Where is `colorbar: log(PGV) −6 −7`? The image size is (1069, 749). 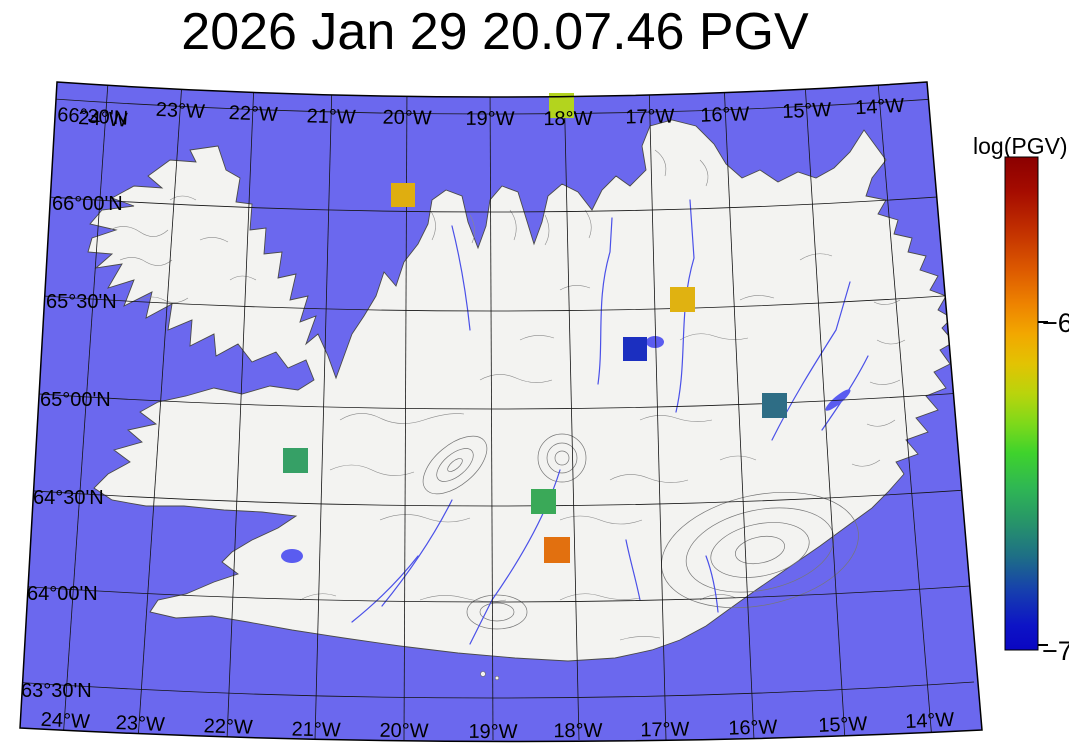
colorbar: log(PGV) −6 −7 is located at coordinates (1021, 399).